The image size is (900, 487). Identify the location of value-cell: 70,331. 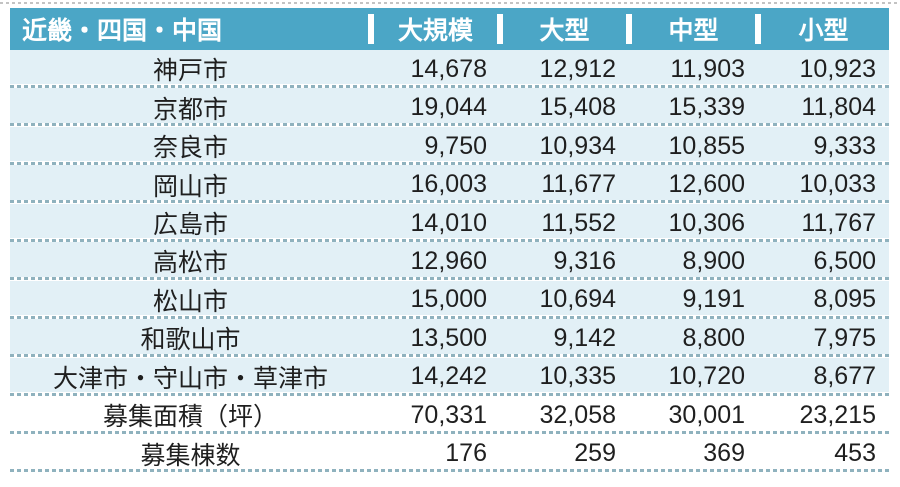
(448, 414).